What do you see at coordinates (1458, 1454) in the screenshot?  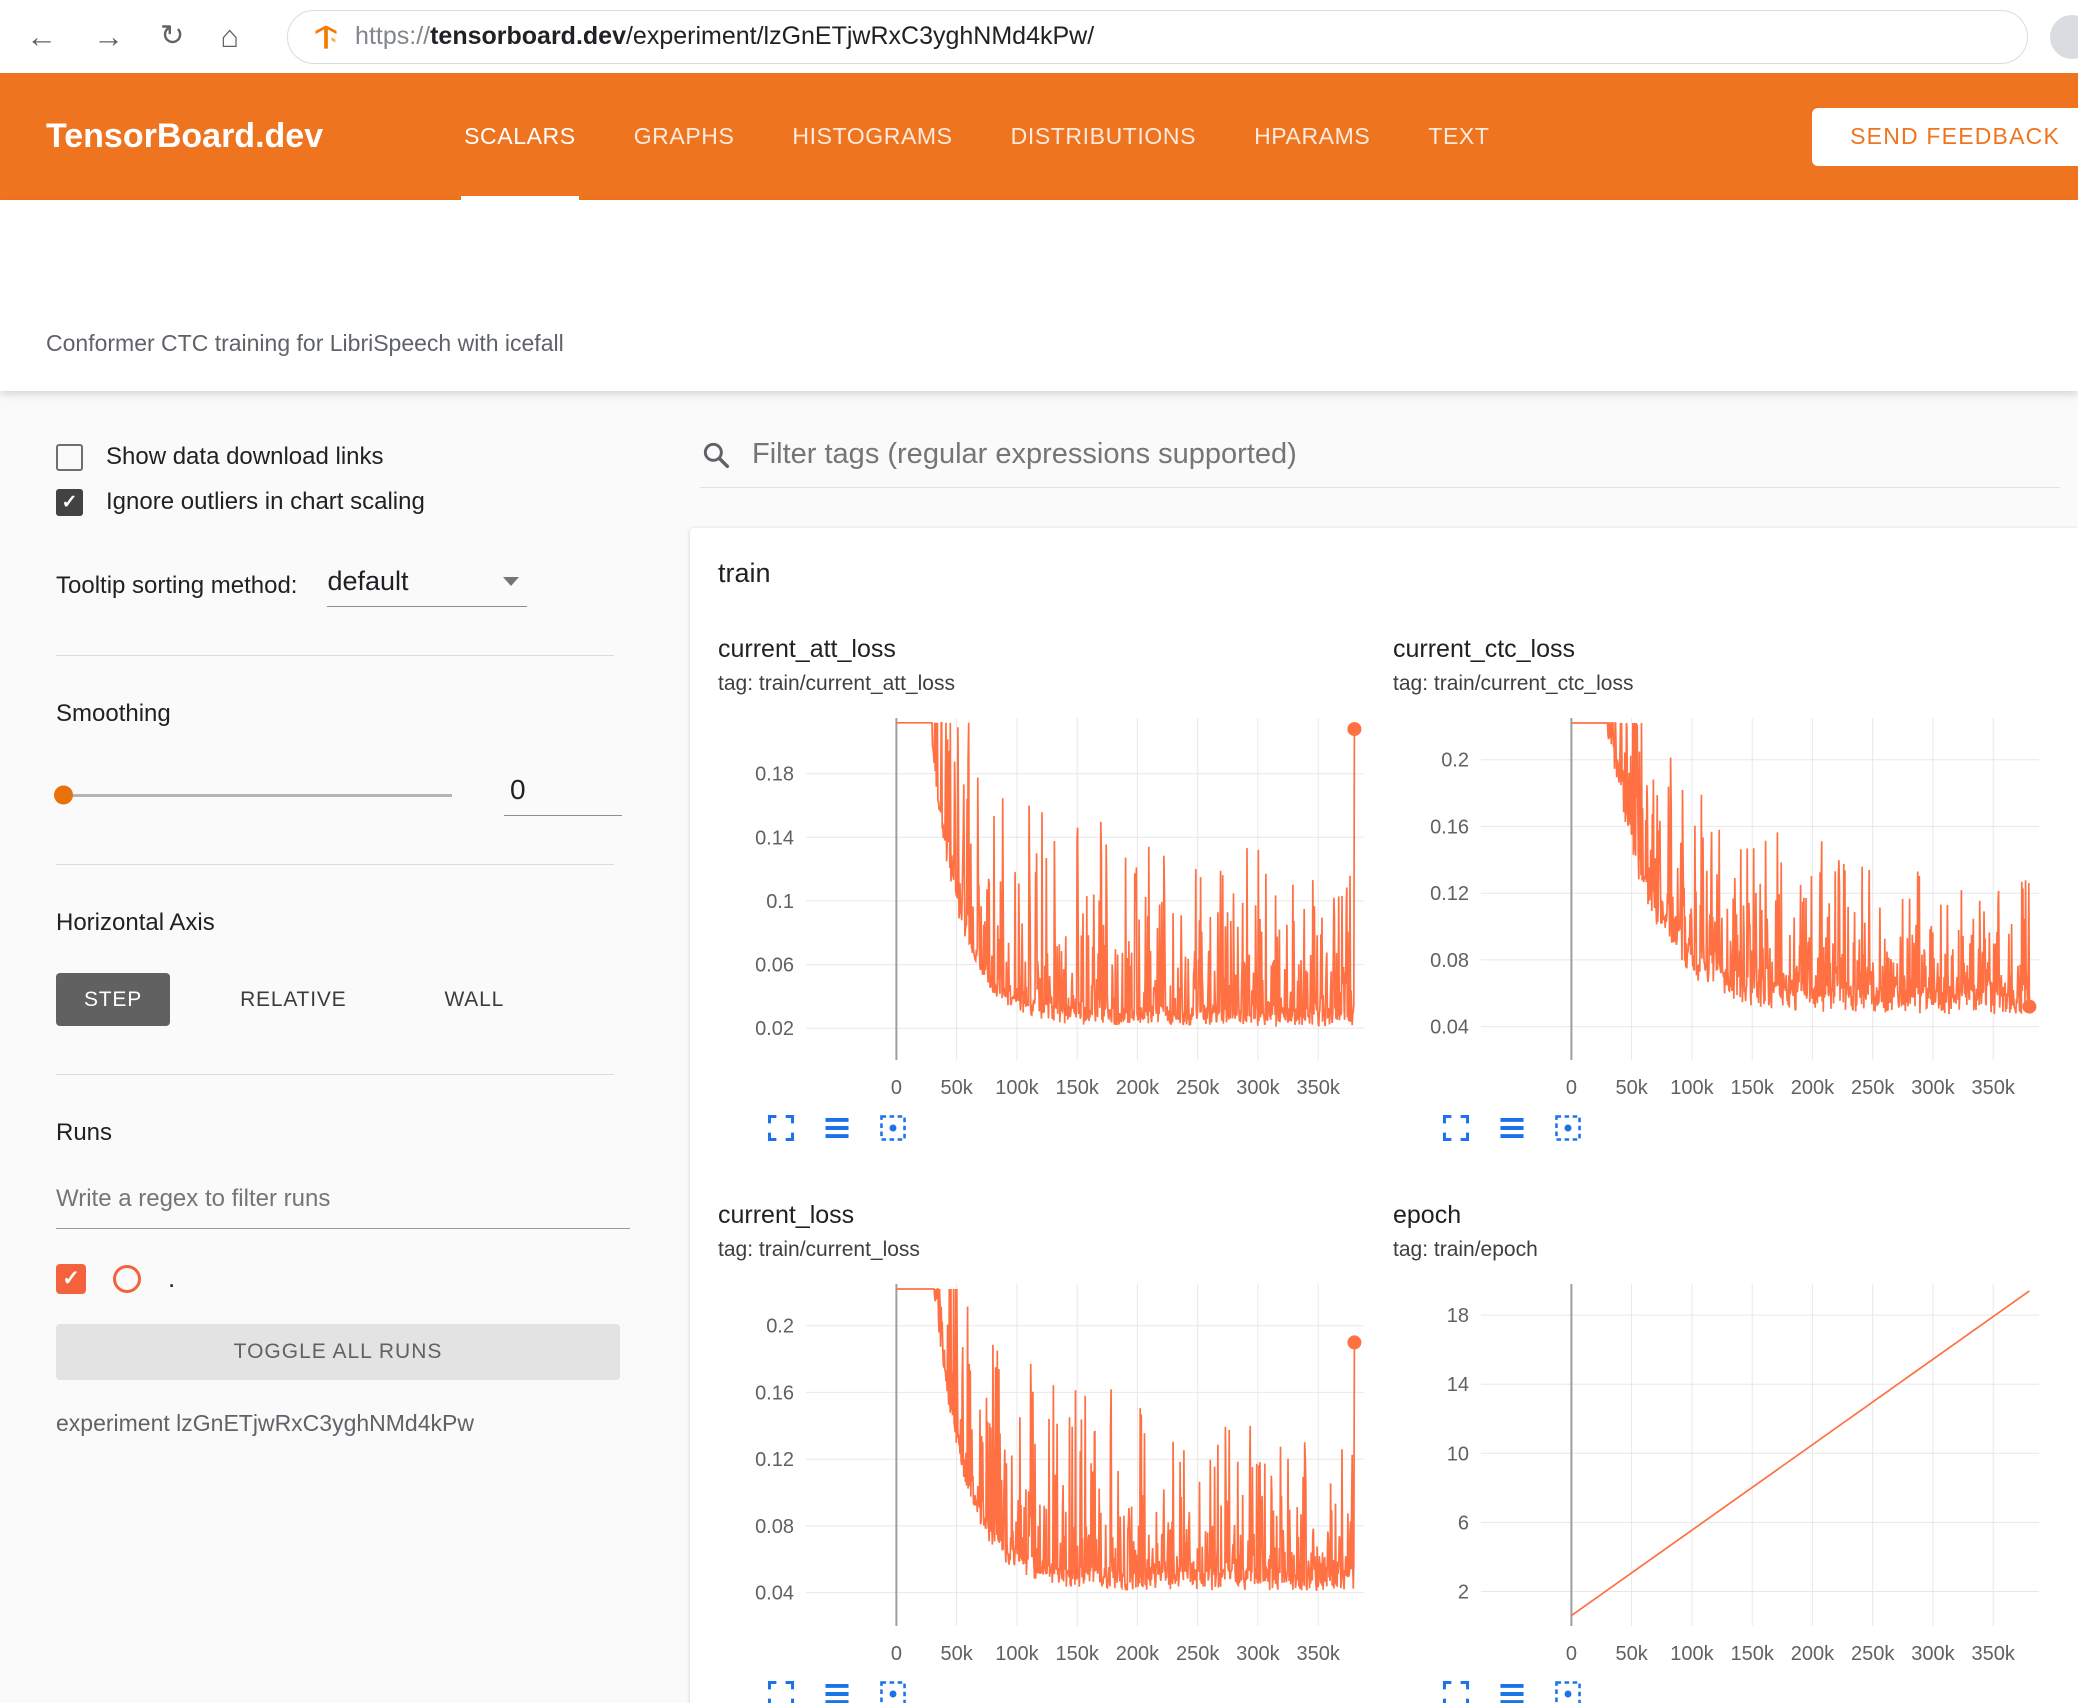 I see `svg-text: 10` at bounding box center [1458, 1454].